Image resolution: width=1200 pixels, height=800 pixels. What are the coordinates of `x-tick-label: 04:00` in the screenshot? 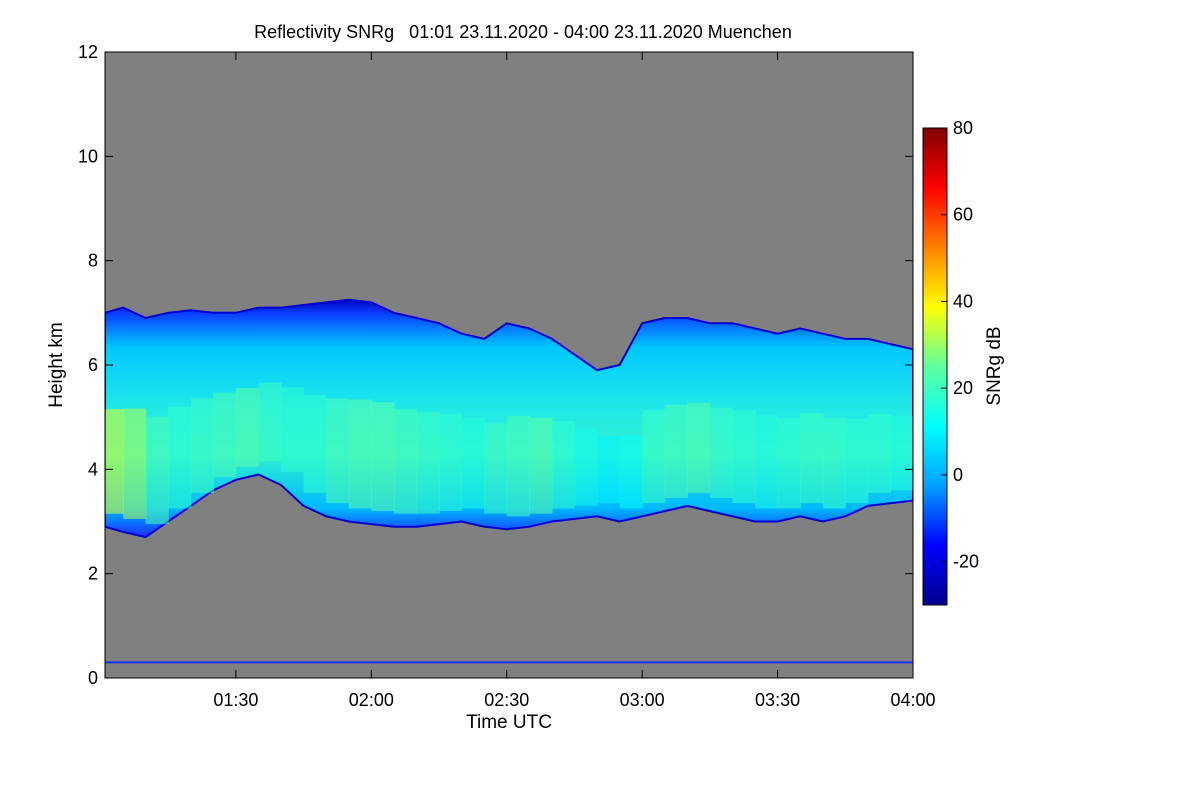 It's located at (912, 700).